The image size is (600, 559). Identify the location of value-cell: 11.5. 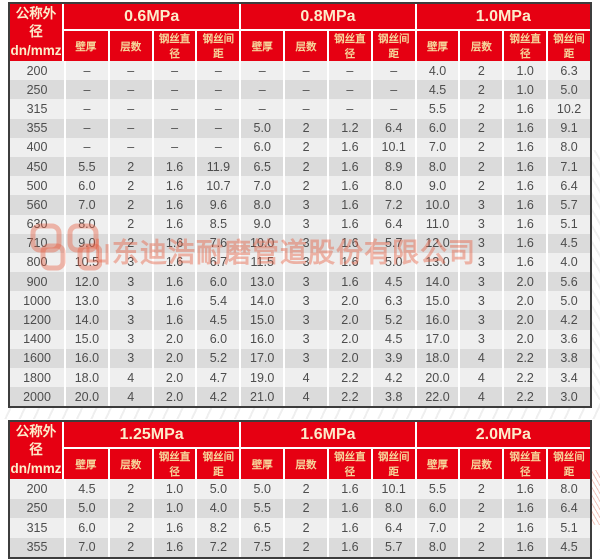
(261, 262).